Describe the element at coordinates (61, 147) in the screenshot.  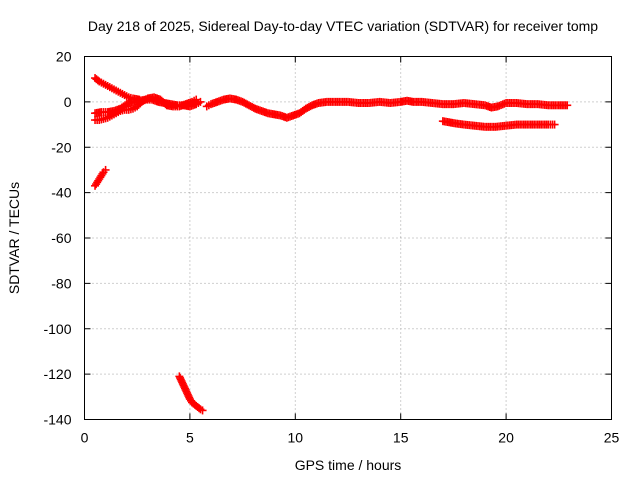
I see `y-tick-label: -20` at that location.